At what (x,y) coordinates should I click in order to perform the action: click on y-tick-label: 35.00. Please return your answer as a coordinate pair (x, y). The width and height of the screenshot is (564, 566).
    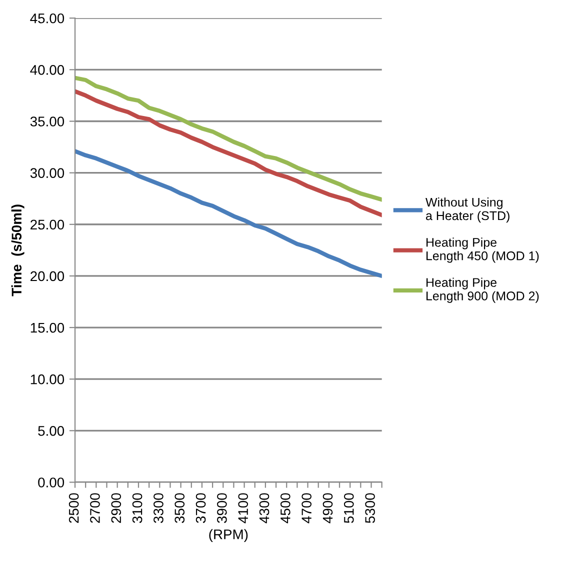
    Looking at the image, I should click on (47, 121).